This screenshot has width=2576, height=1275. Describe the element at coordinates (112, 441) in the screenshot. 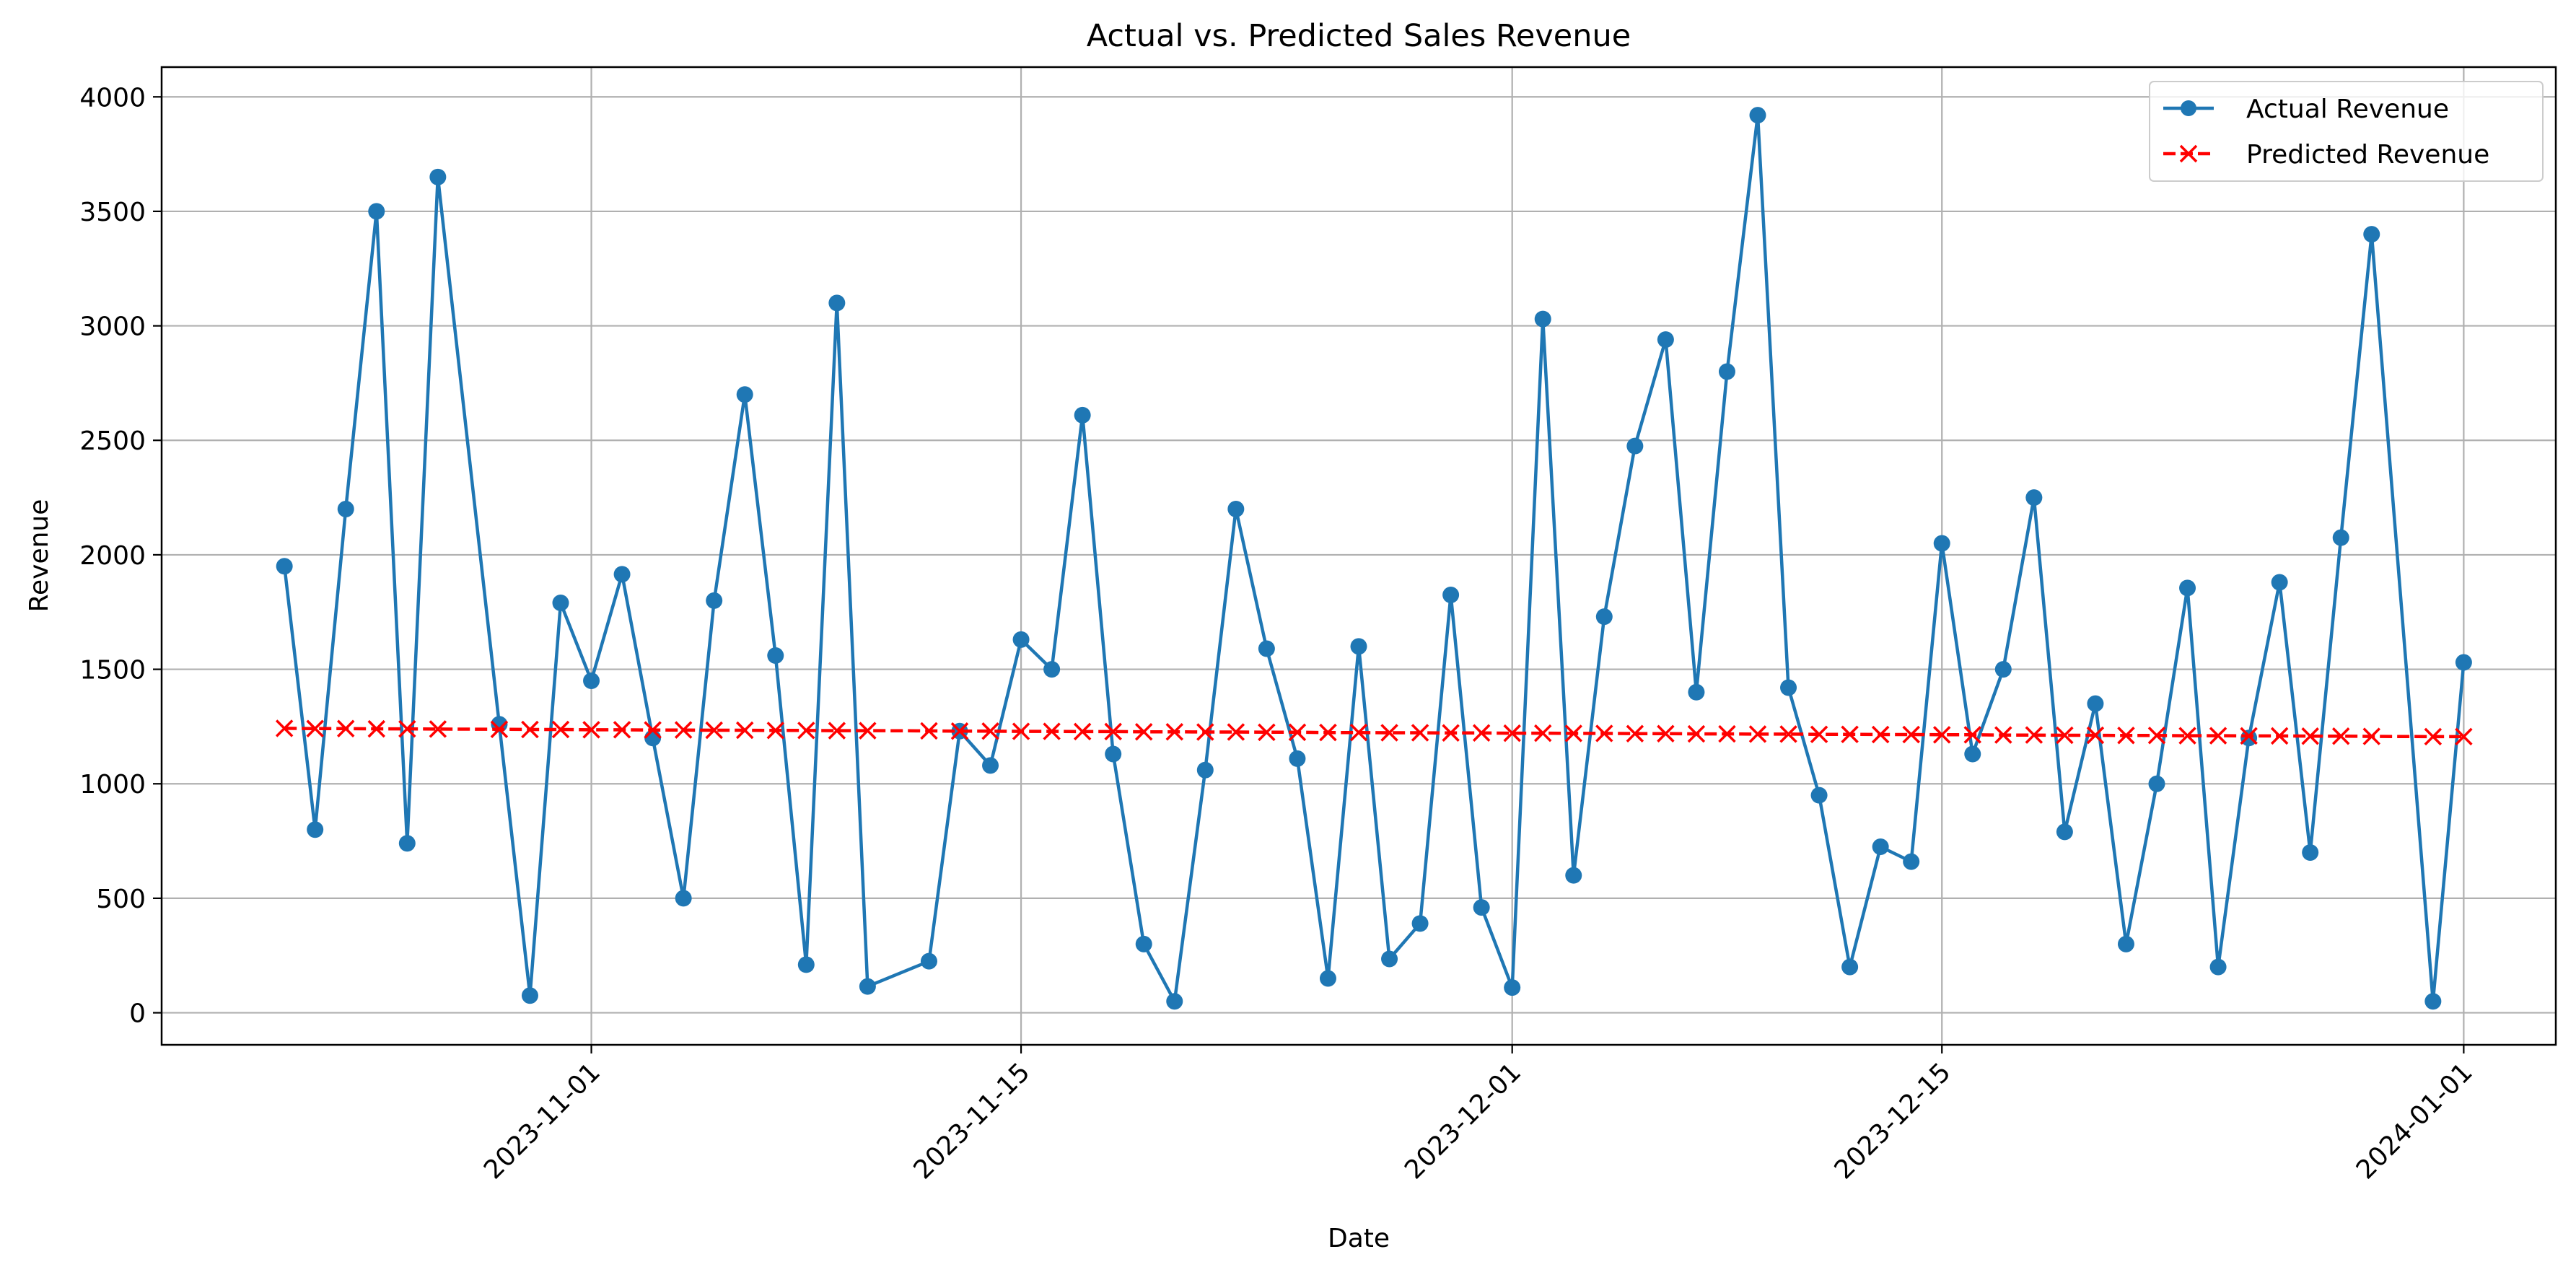

I see `y-tick-label: 2500` at that location.